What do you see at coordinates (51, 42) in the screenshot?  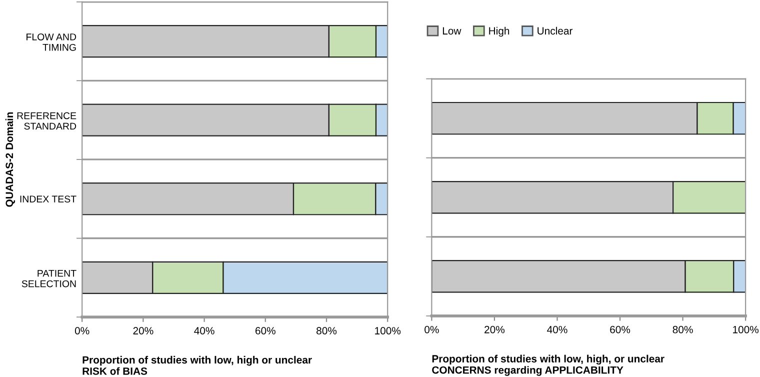 I see `y-tick-label: FLOW AND TIMING` at bounding box center [51, 42].